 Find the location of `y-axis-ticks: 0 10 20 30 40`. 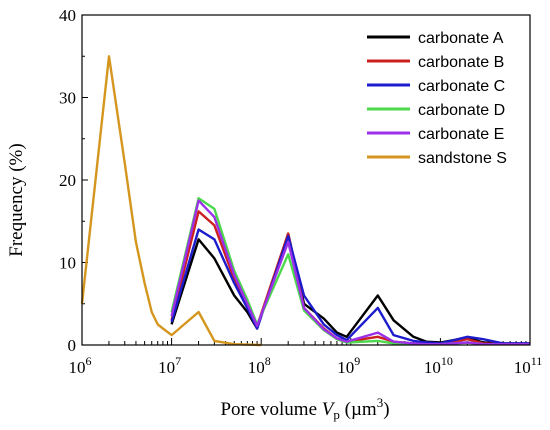

y-axis-ticks: 0 10 20 30 40 is located at coordinates (73, 180).